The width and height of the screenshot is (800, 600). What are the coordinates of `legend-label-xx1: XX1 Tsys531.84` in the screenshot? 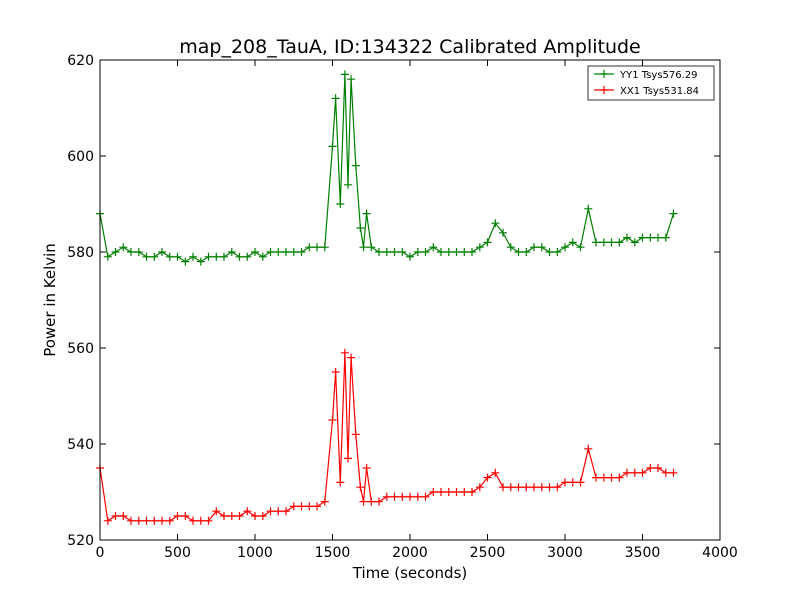 It's located at (659, 91).